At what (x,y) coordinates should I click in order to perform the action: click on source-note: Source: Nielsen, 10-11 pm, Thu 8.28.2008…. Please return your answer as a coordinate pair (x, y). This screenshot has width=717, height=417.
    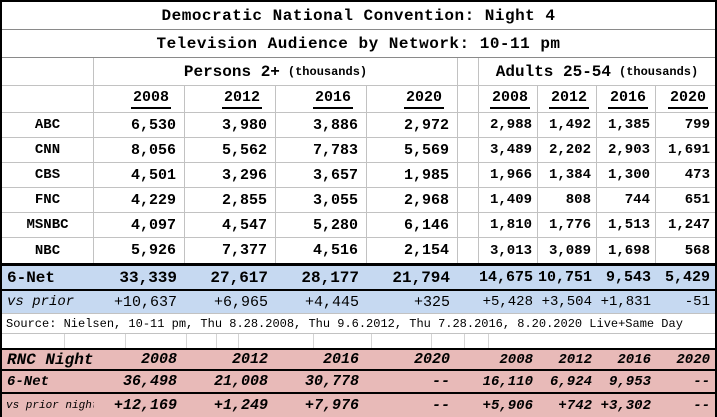
    Looking at the image, I should click on (358, 324).